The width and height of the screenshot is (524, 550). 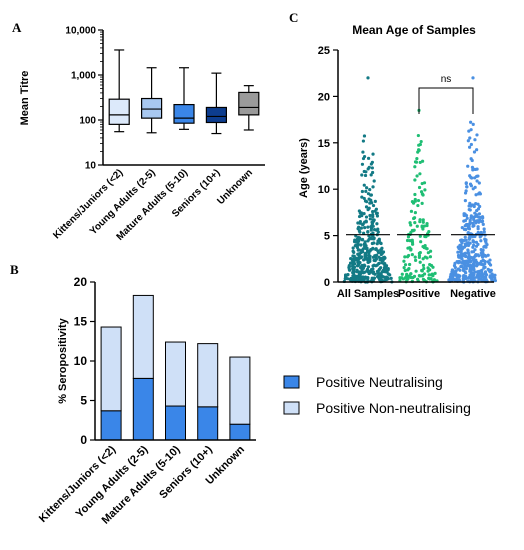 I want to click on panel-b-letter: B, so click(x=14, y=269).